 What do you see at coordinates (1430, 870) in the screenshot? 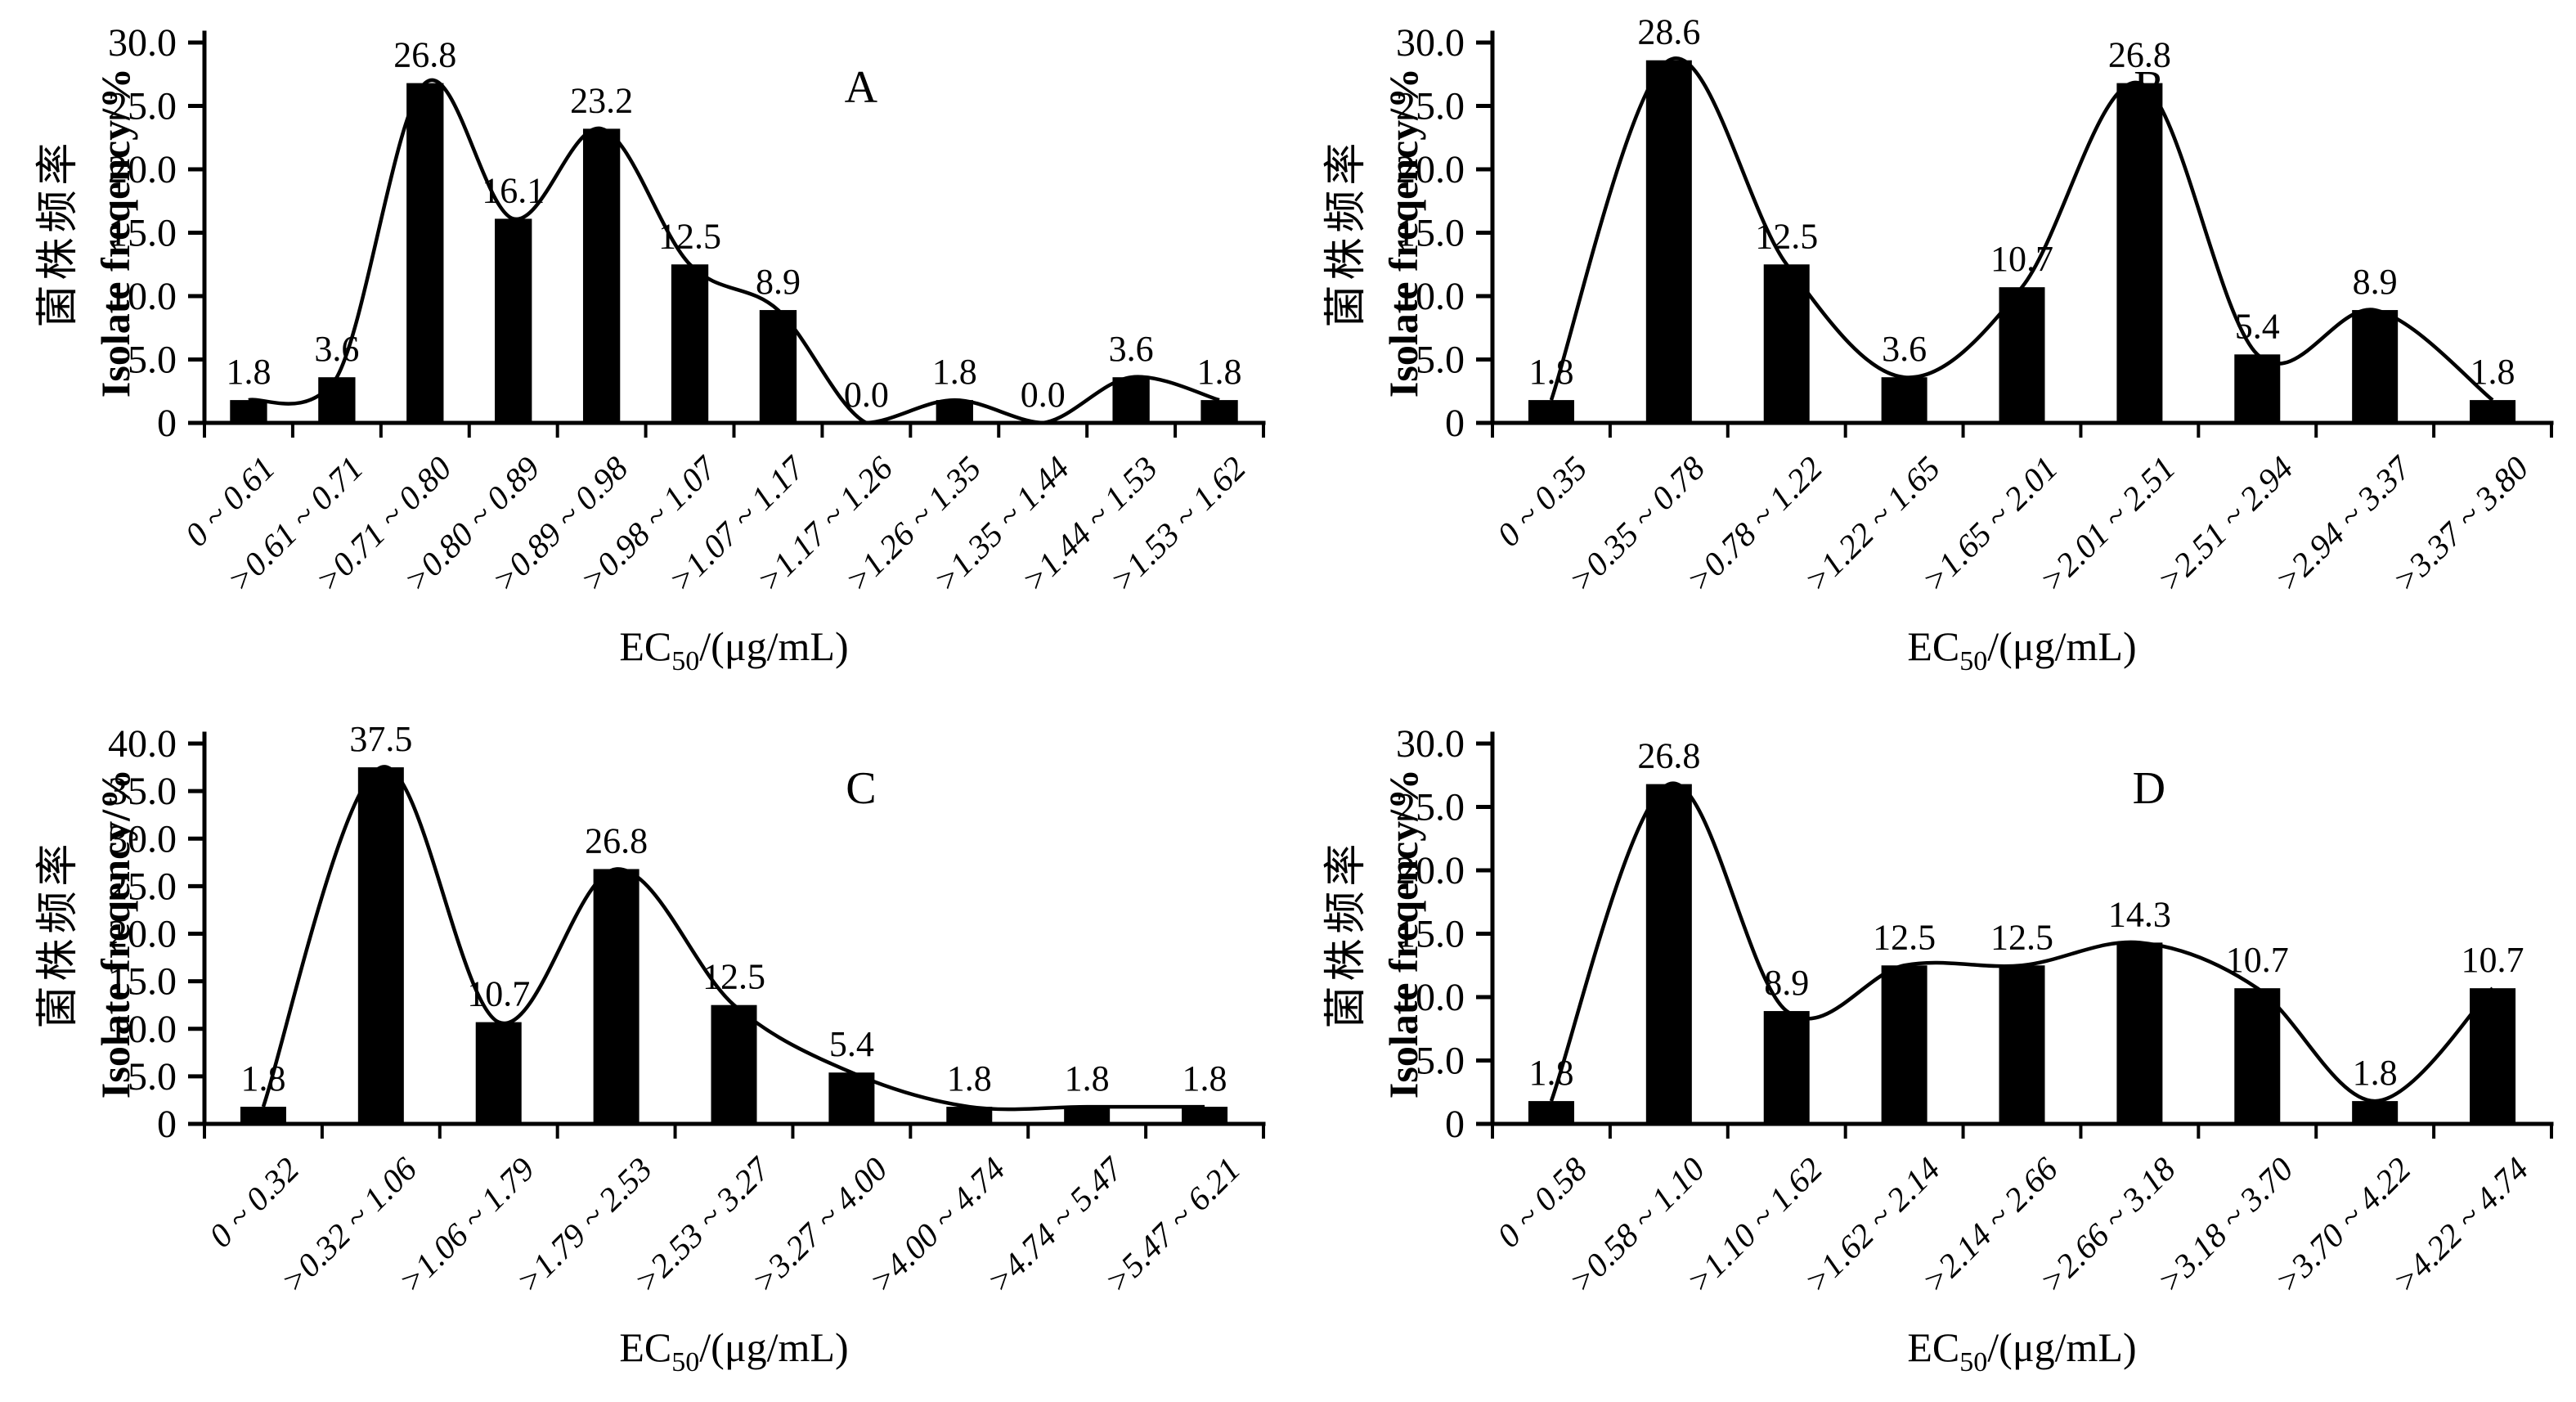
I see `y-tick-label: 20.0` at bounding box center [1430, 870].